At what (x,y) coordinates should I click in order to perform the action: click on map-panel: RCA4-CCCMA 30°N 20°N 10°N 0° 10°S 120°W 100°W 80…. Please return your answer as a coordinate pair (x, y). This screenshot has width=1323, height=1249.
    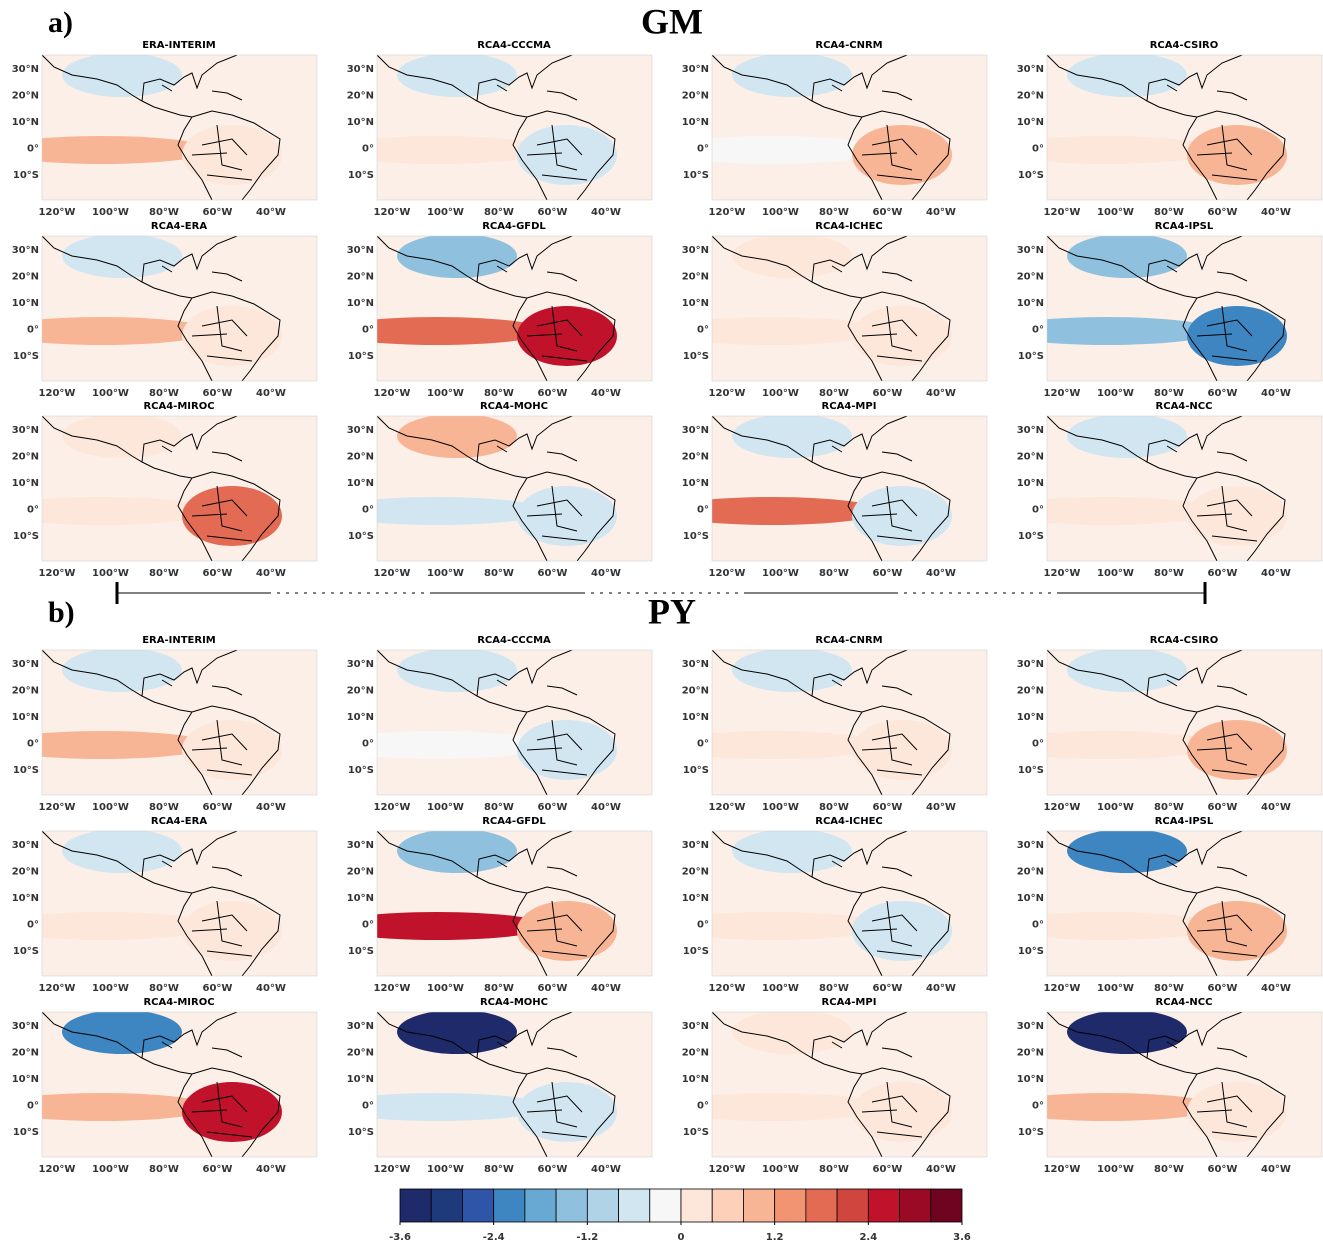
    Looking at the image, I should click on (500, 129).